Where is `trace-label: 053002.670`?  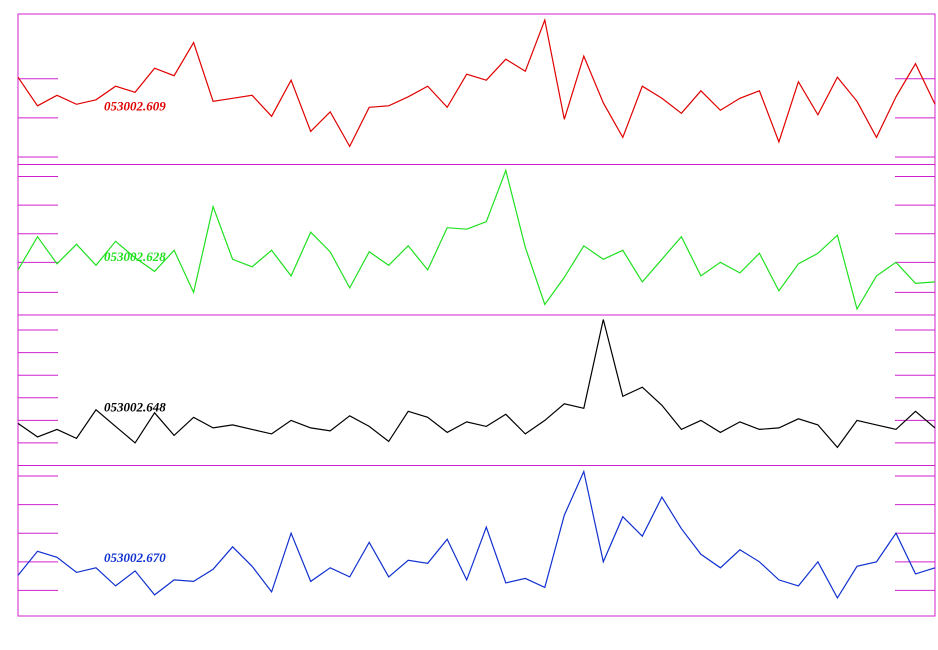 trace-label: 053002.670 is located at coordinates (135, 557).